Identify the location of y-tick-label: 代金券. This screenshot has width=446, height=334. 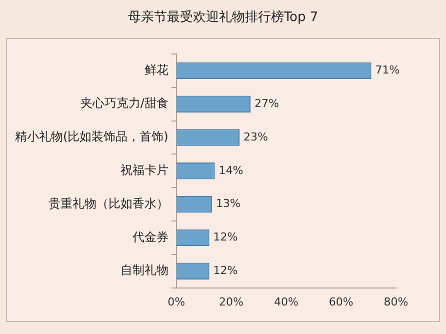
(149, 237).